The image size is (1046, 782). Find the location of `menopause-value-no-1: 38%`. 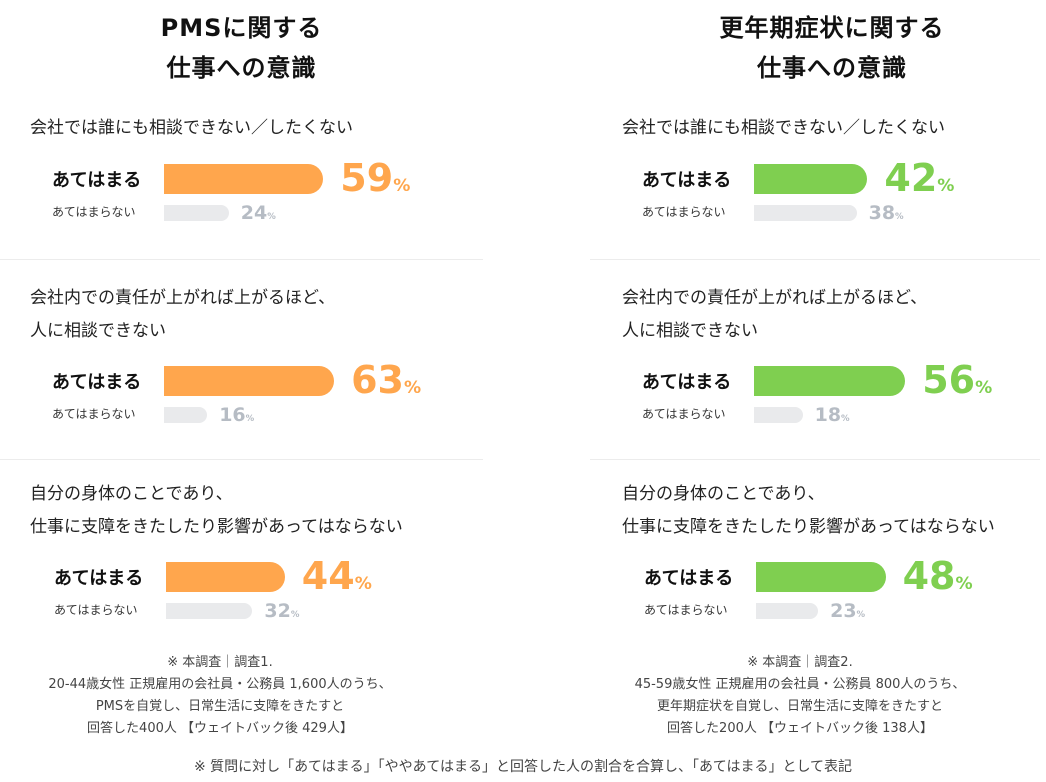

menopause-value-no-1: 38% is located at coordinates (886, 215).